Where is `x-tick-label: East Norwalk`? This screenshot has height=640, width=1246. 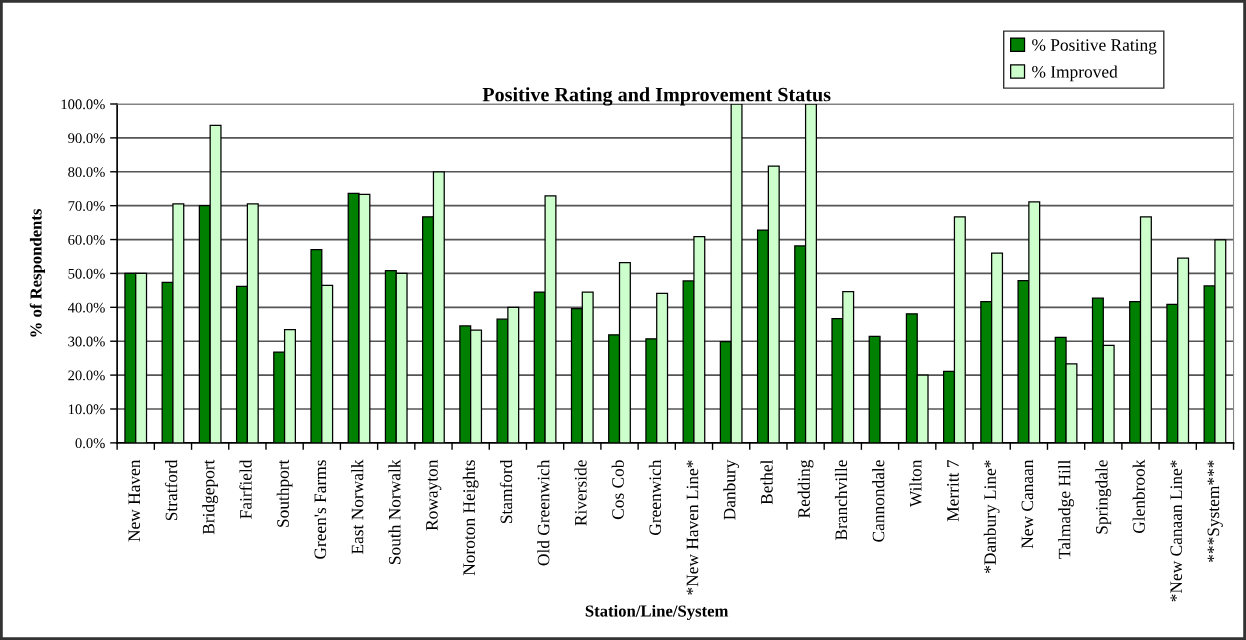 x-tick-label: East Norwalk is located at coordinates (357, 507).